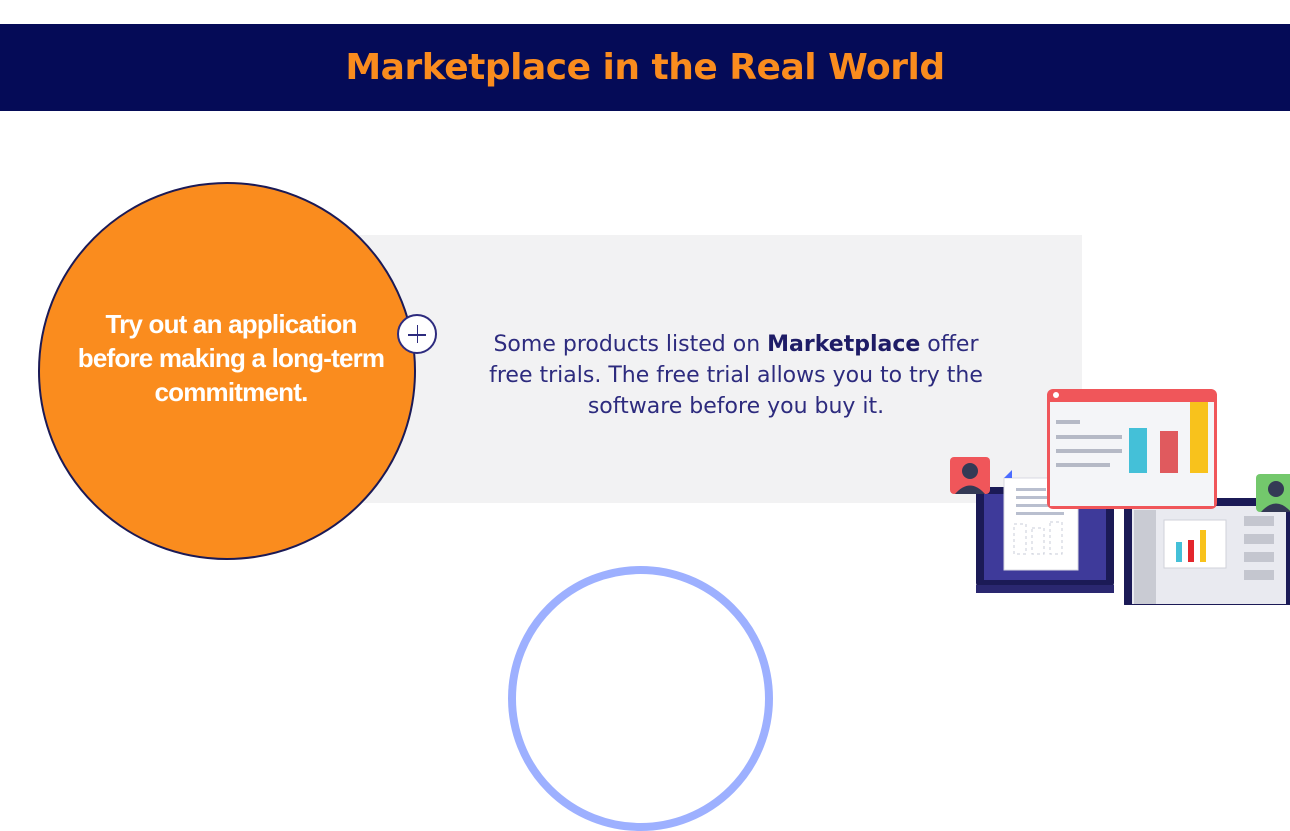  I want to click on page-title: Marketplace in the Real World, so click(645, 67).